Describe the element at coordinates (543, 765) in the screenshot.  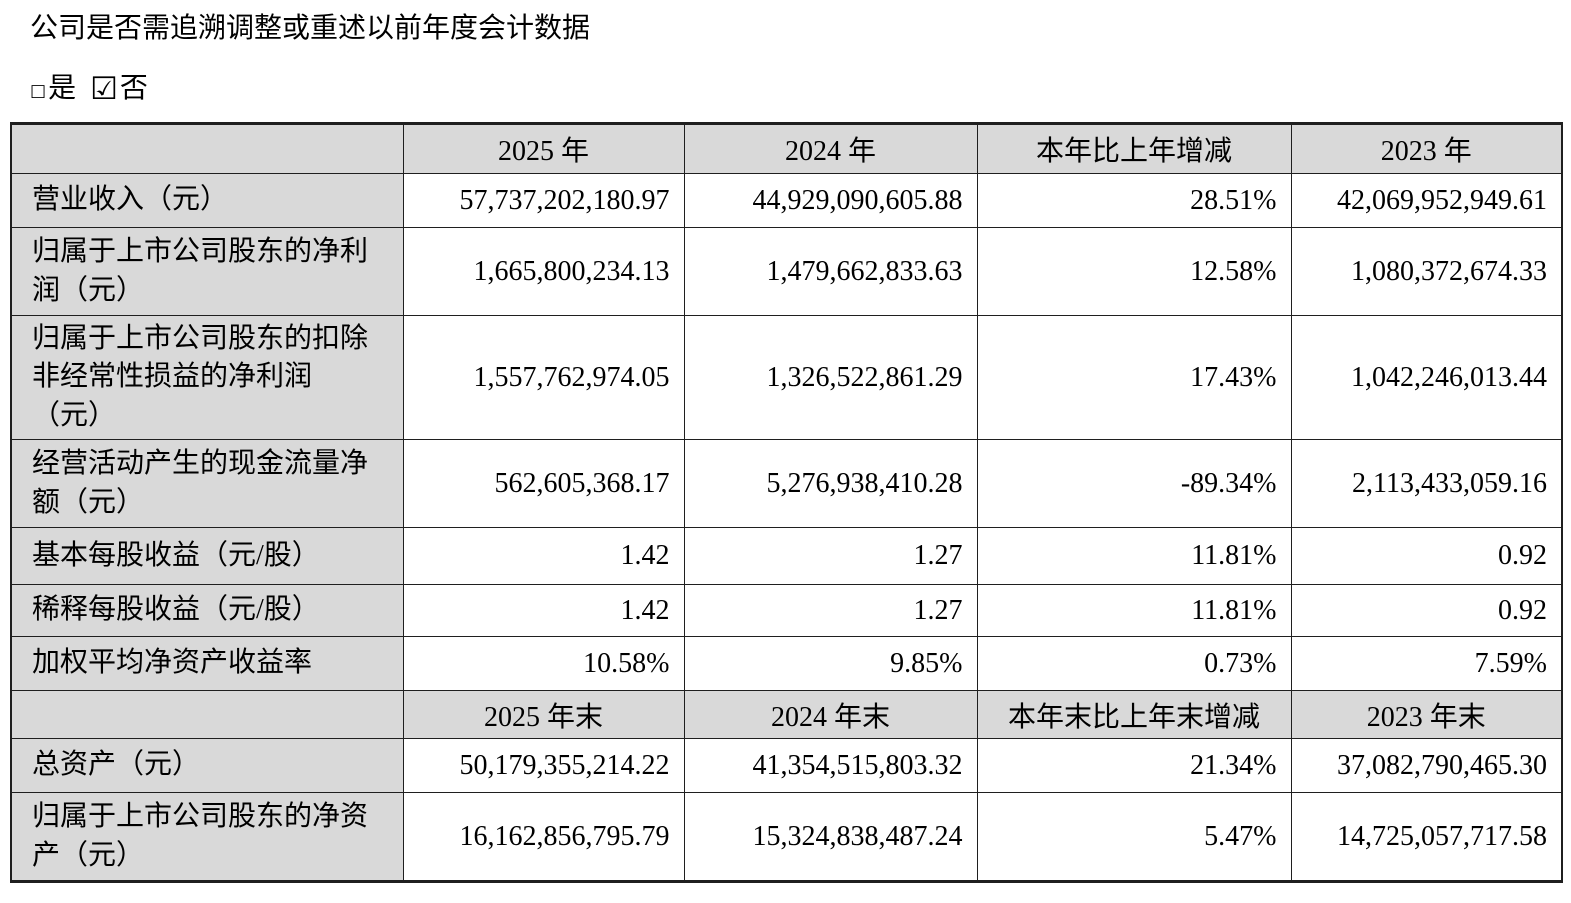
I see `value-2025: 50,179,355,214.22` at that location.